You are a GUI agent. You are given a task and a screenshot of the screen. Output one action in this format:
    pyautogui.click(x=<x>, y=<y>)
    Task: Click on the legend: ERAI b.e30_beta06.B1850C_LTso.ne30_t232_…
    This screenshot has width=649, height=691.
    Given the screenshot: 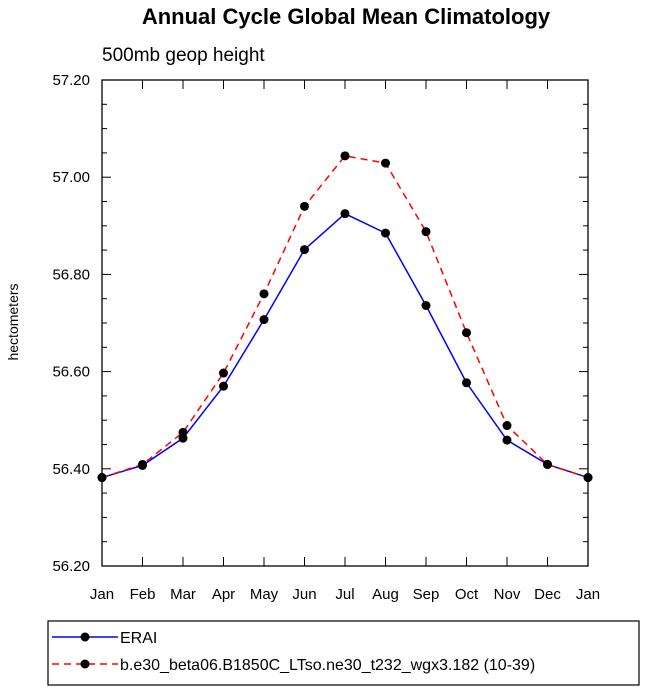 What is the action you would take?
    pyautogui.click(x=343, y=653)
    